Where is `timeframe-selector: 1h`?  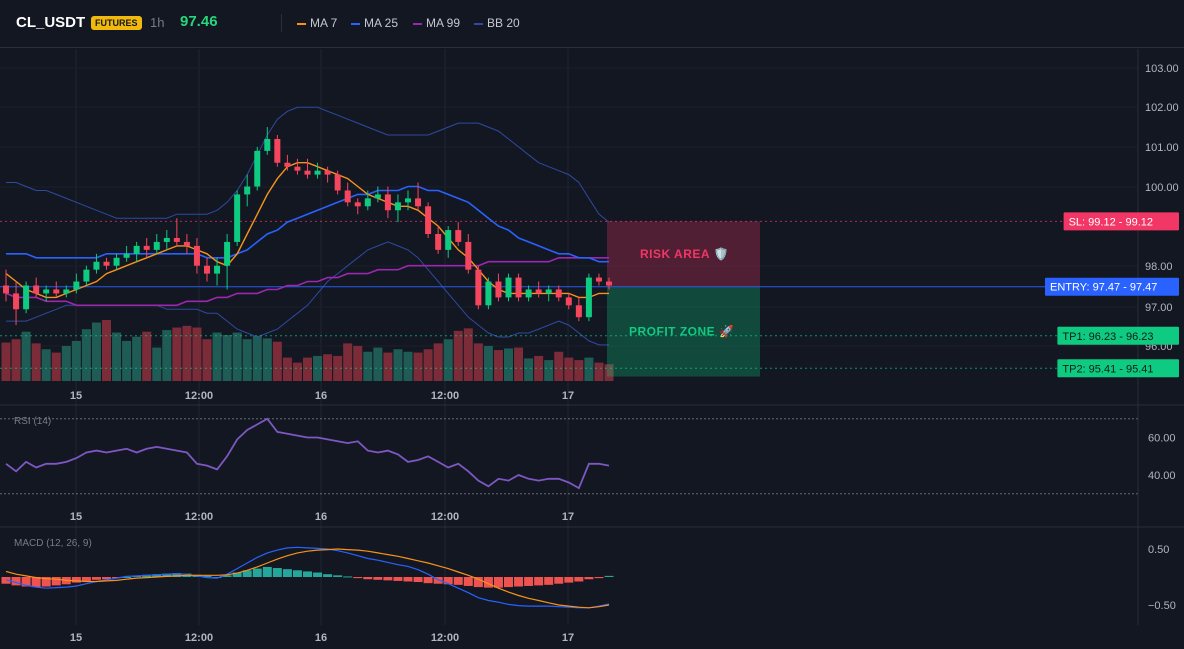 timeframe-selector: 1h is located at coordinates (157, 22).